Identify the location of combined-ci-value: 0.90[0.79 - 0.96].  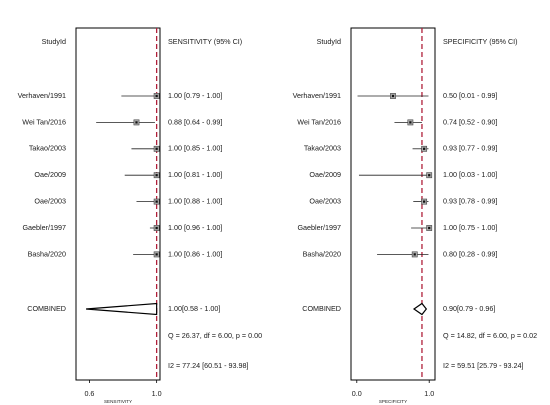
(469, 308).